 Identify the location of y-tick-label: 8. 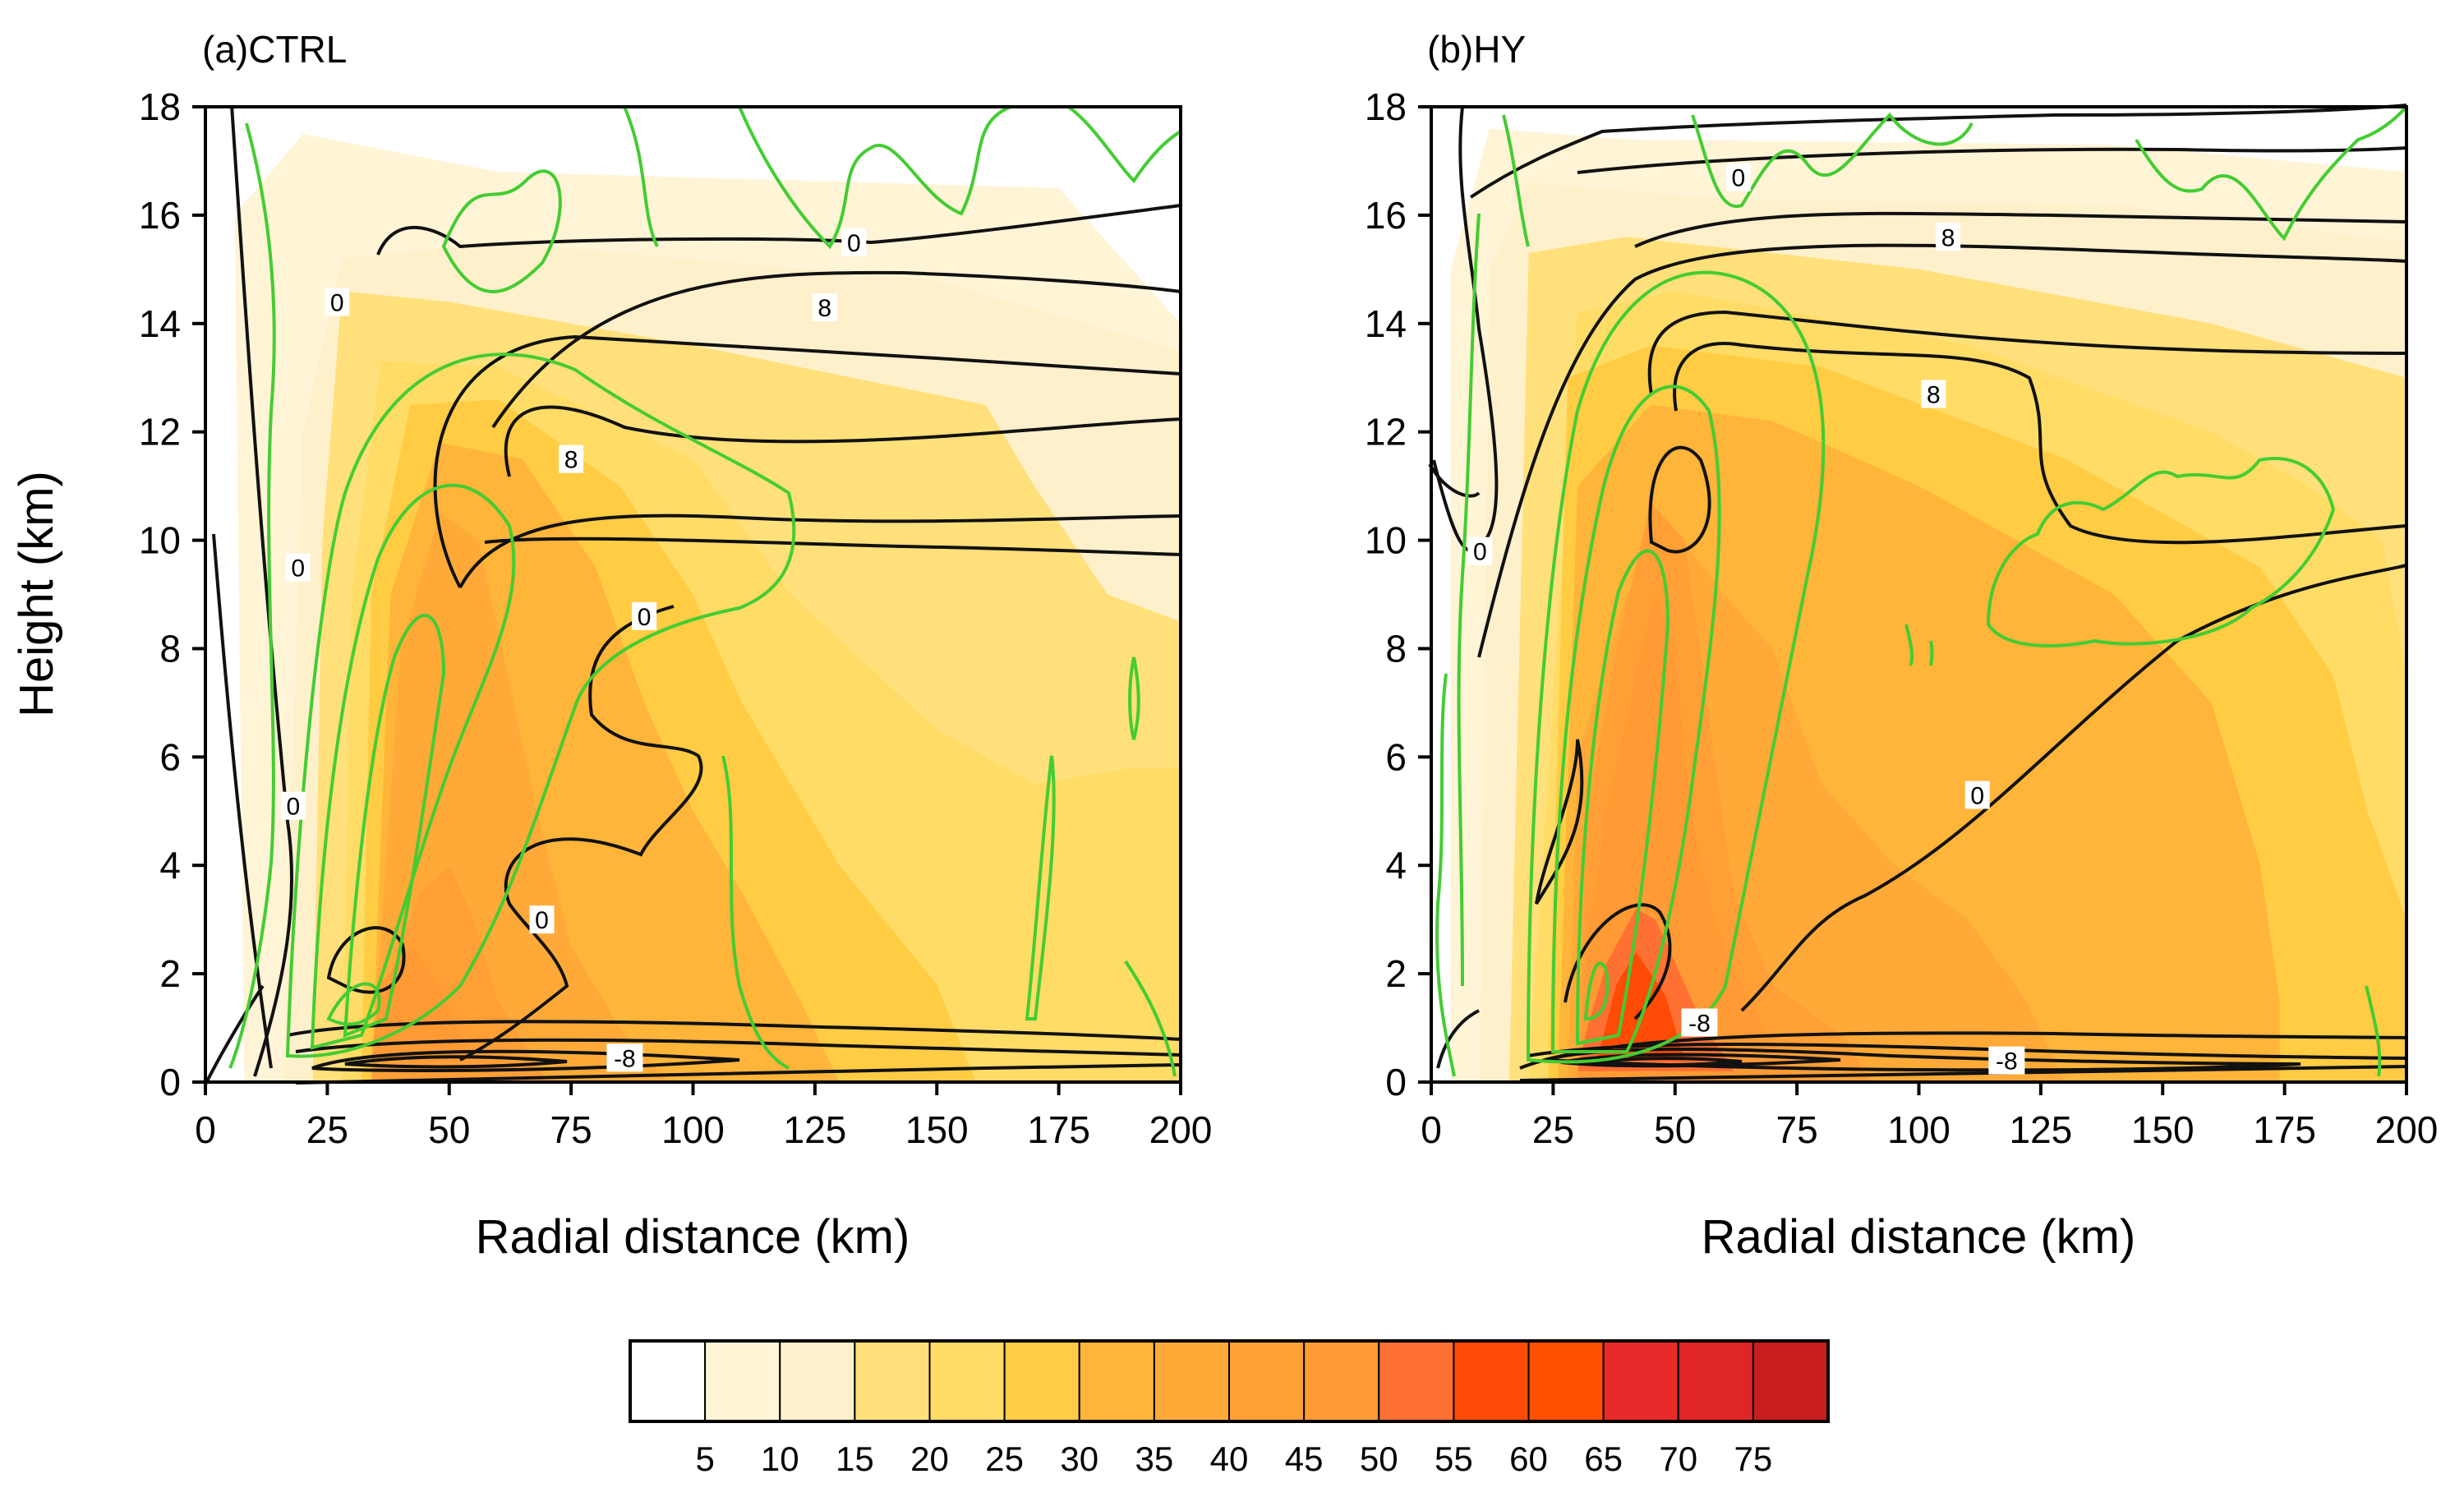
(1396, 648).